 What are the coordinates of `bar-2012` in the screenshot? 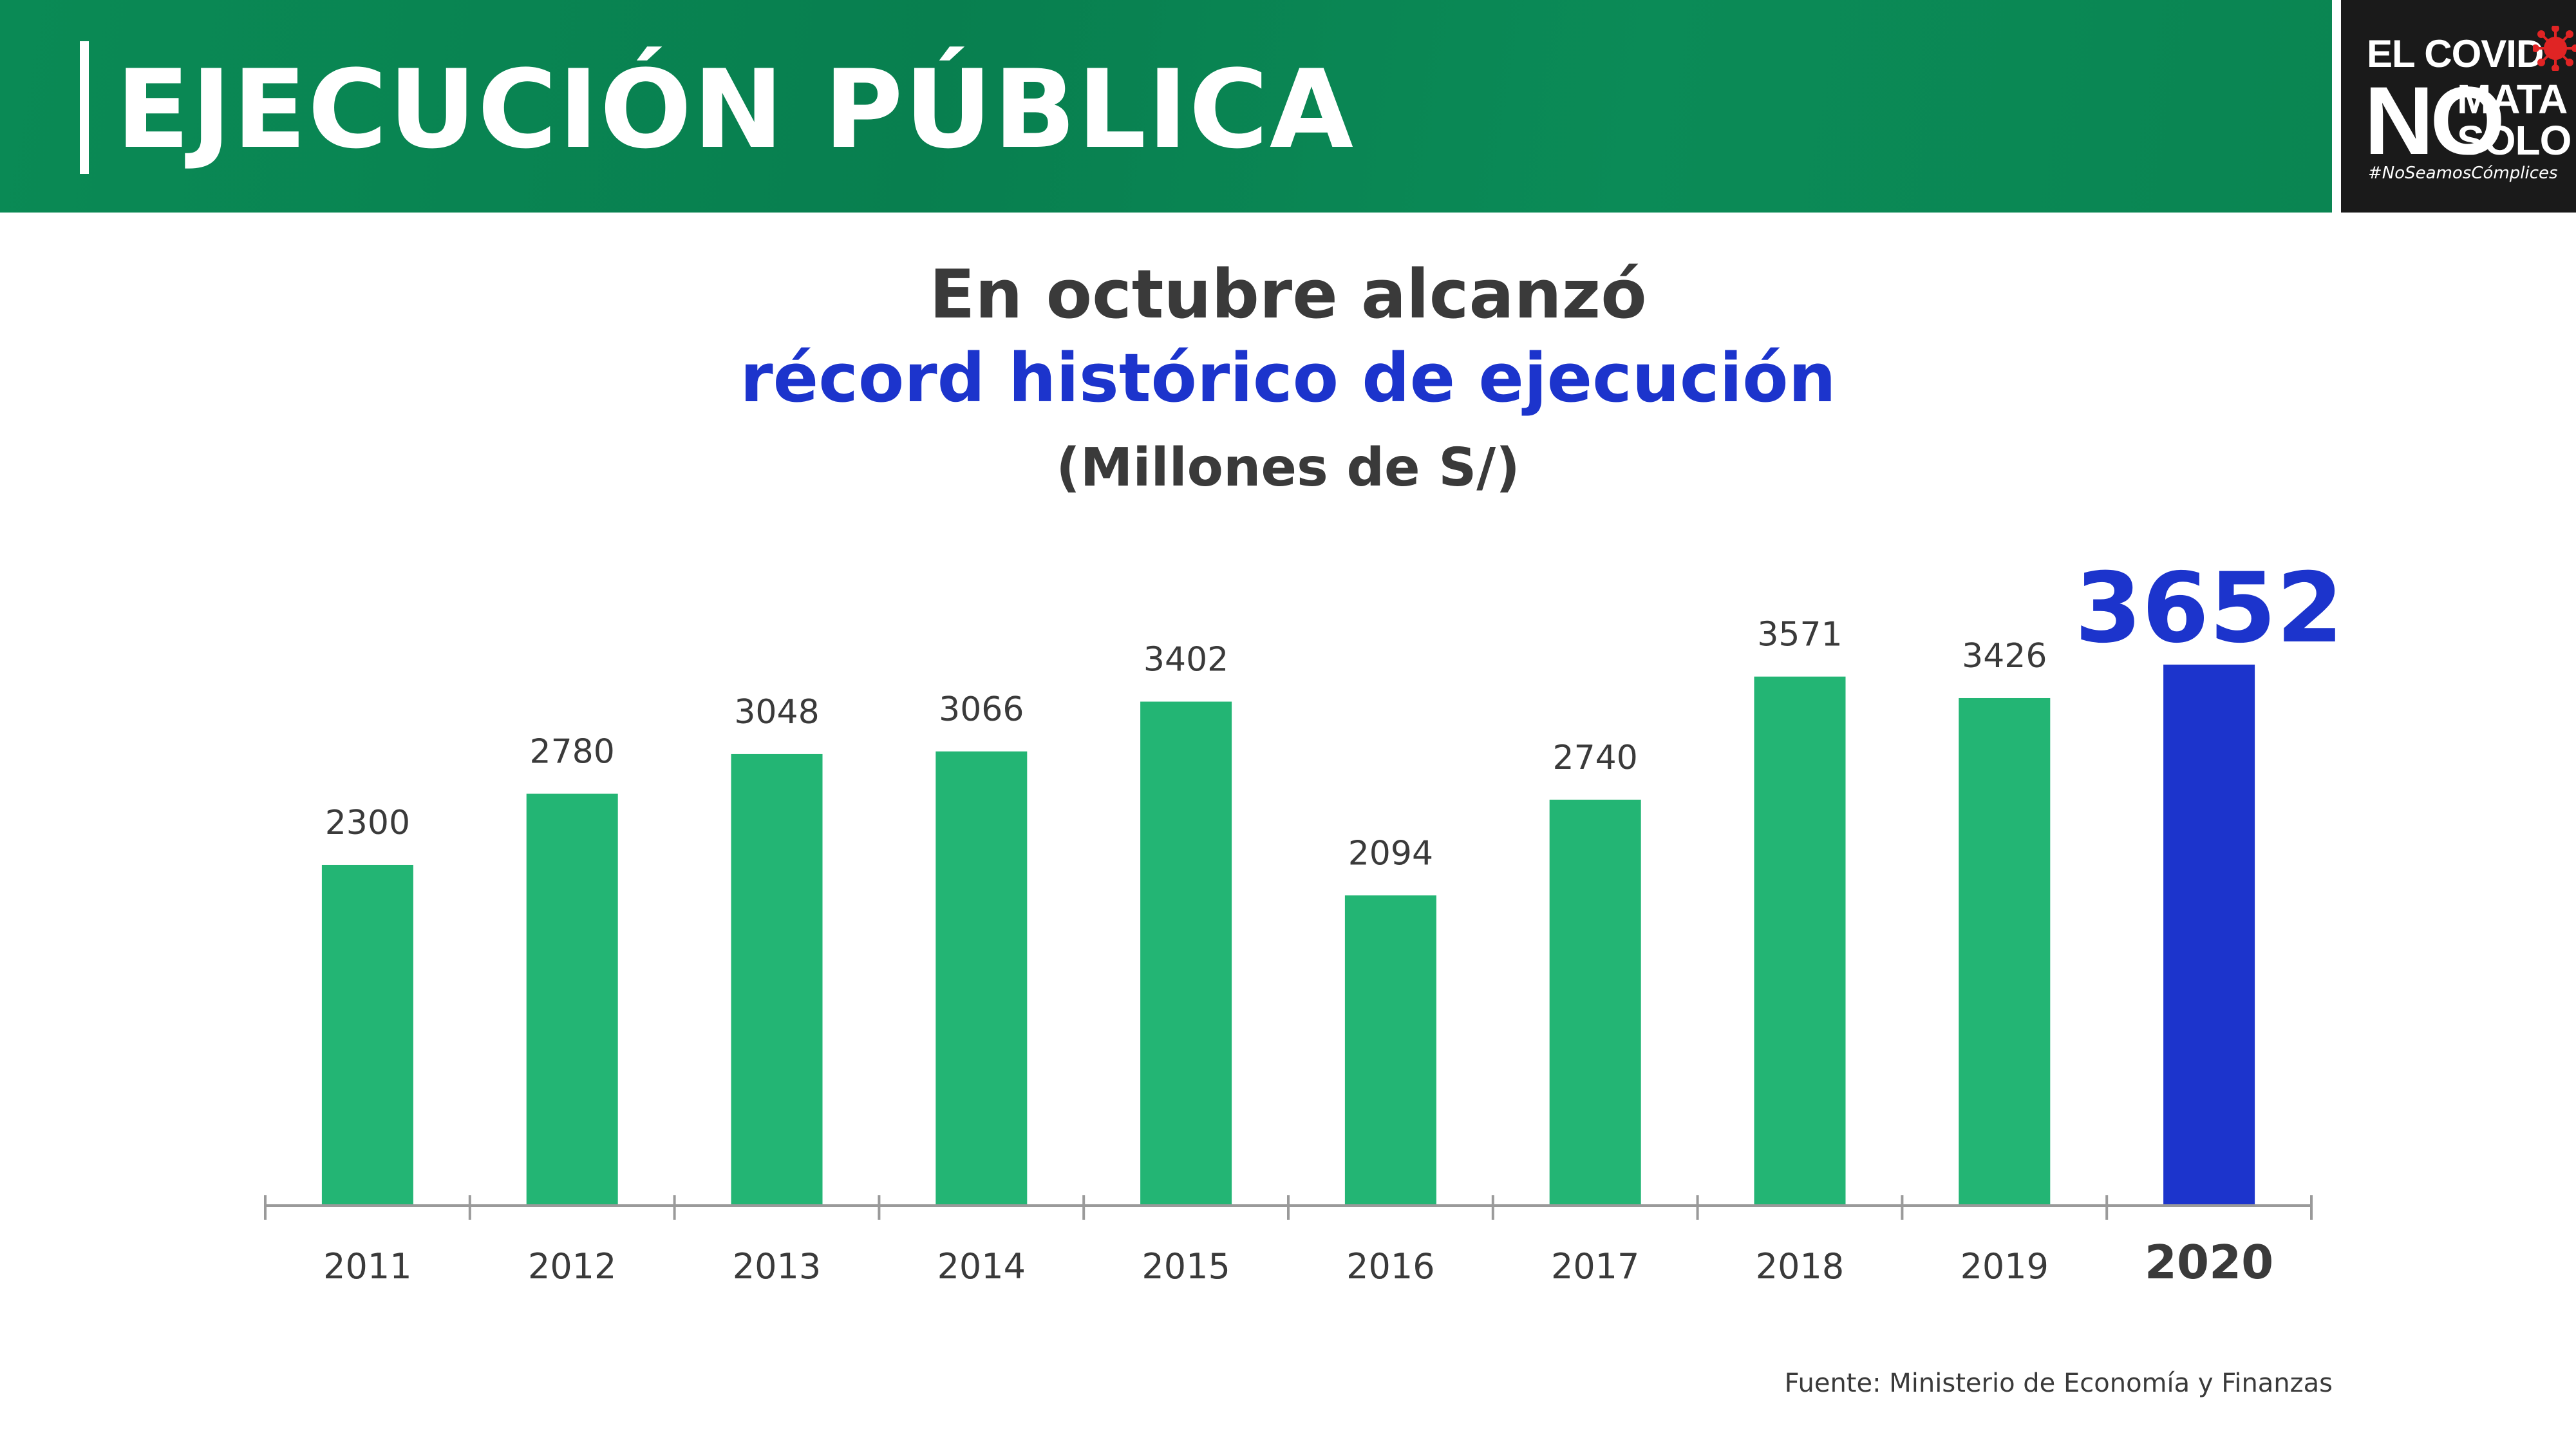 It's located at (572, 1000).